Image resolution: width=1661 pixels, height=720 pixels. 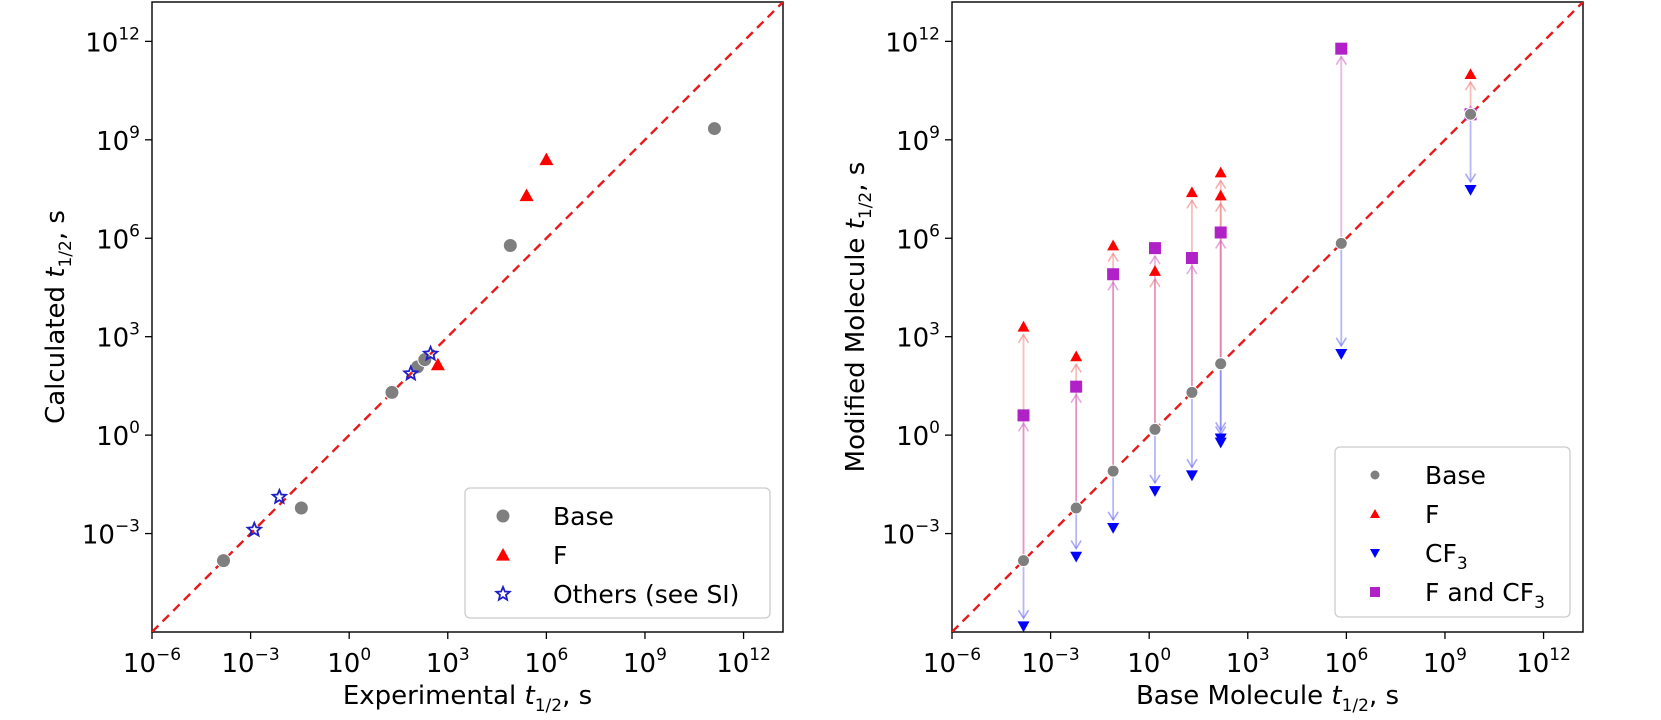 I want to click on x-tick-label: 10⁶, so click(x=1346, y=662).